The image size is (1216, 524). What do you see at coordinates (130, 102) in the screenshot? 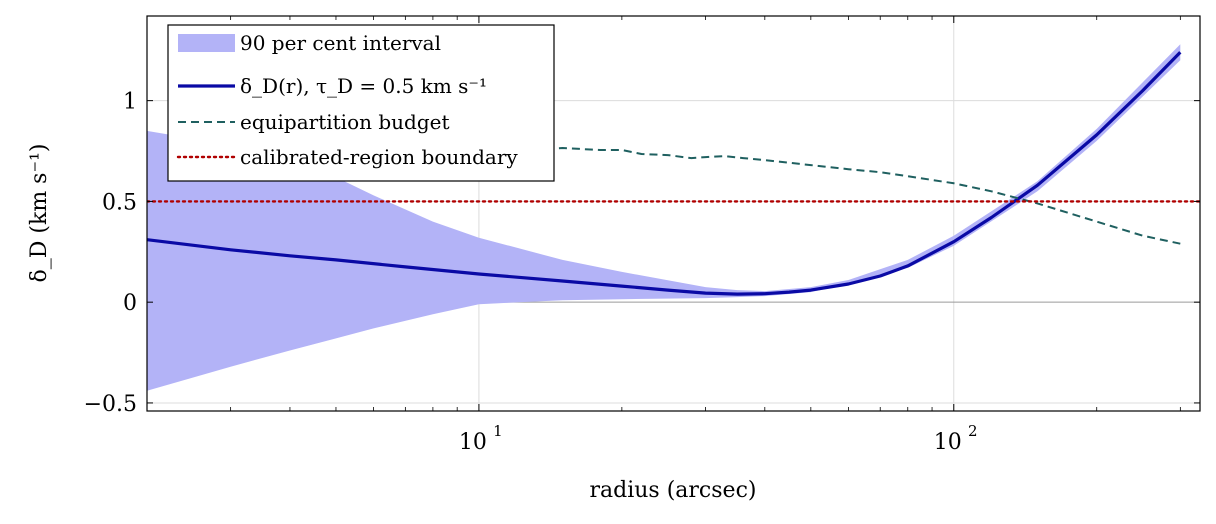
I see `y-tick-label-3: 1` at bounding box center [130, 102].